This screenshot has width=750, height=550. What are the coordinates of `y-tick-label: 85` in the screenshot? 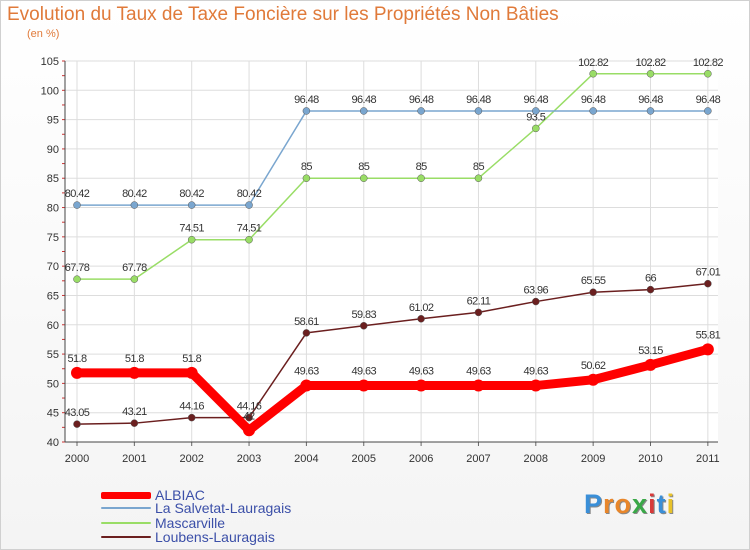 It's located at (53, 179).